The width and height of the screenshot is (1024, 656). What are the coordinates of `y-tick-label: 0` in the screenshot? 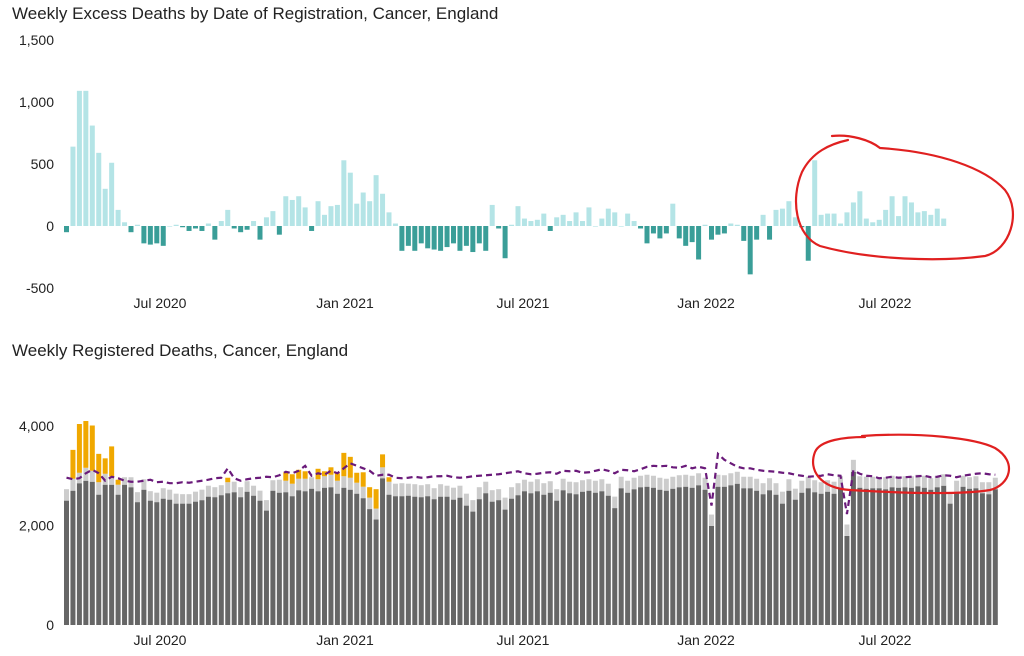 It's located at (50, 226).